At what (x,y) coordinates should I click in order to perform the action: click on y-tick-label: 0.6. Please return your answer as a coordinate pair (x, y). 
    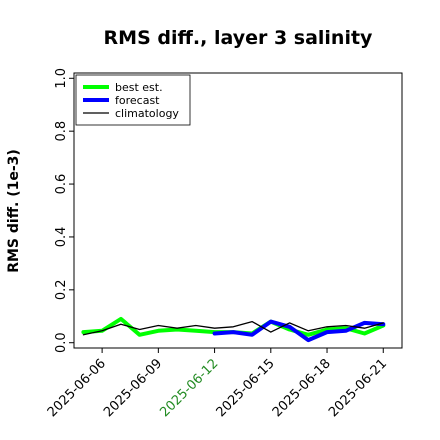
    Looking at the image, I should click on (61, 184).